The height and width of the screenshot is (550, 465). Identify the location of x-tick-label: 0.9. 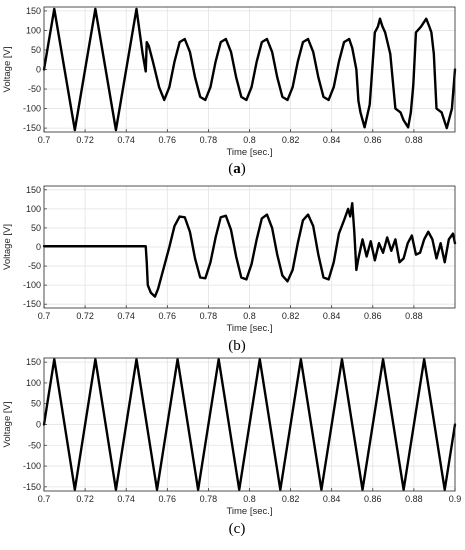
(455, 499).